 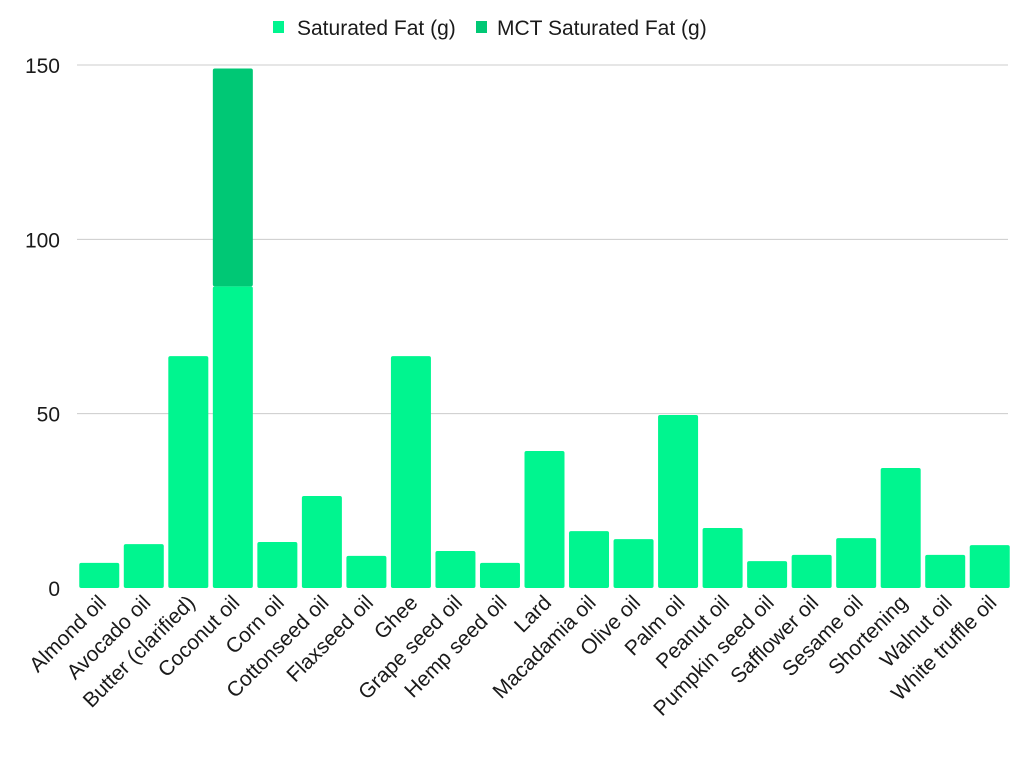 I want to click on legend-label-mct-saturated-fat: MCT Saturated Fat (g), so click(x=602, y=28).